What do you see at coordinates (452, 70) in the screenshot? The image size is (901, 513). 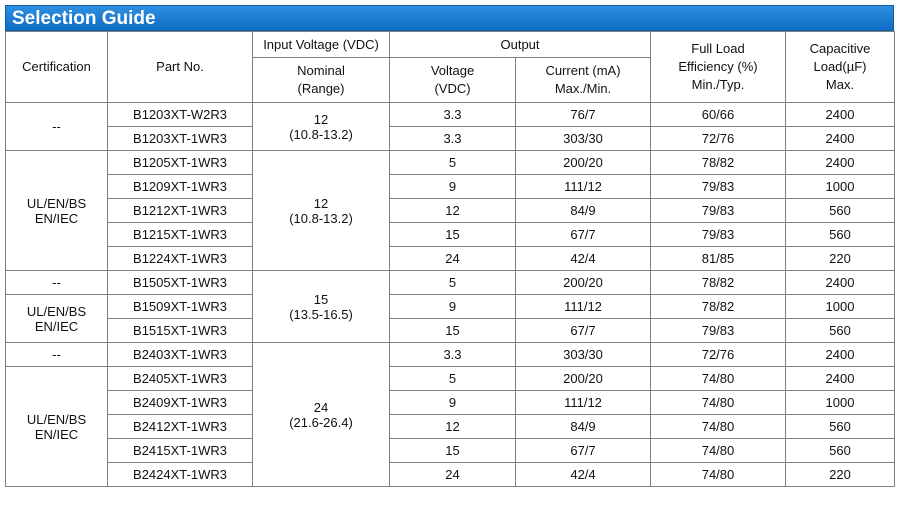 I see `header-voltage-line1: Voltage` at bounding box center [452, 70].